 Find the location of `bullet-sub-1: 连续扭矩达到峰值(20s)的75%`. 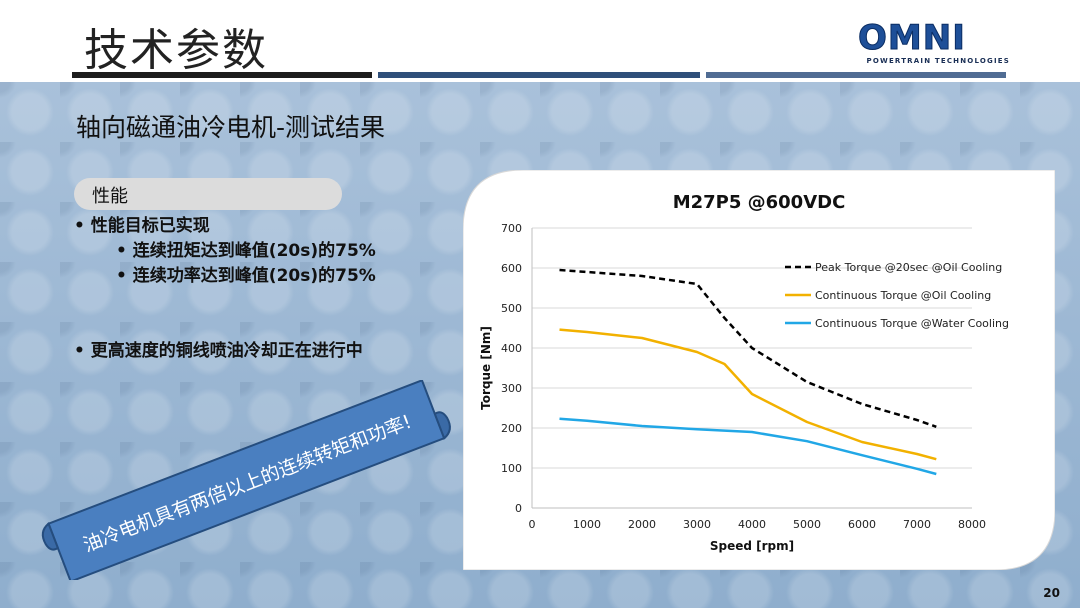

bullet-sub-1: 连续扭矩达到峰值(20s)的75% is located at coordinates (225, 251).